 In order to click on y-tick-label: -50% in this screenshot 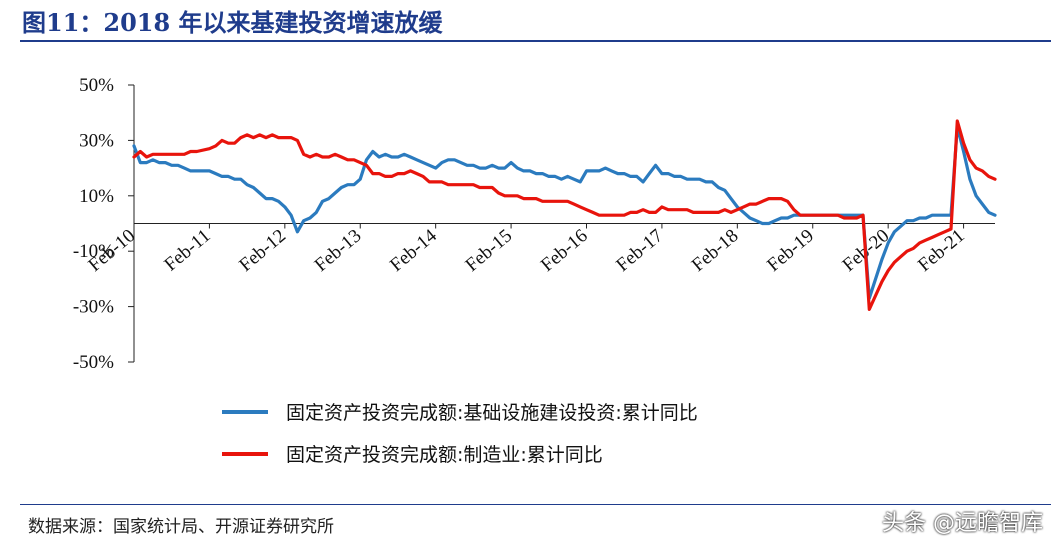, I will do `click(93, 362)`.